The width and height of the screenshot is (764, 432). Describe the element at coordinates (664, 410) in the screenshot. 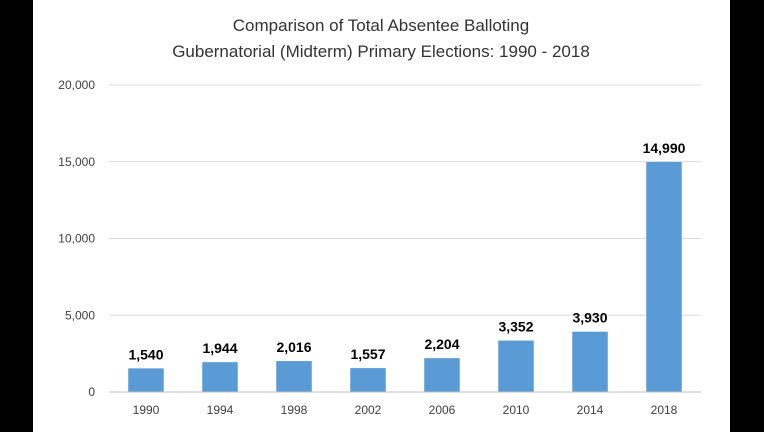

I see `x-tick-label-2018: 2018` at that location.